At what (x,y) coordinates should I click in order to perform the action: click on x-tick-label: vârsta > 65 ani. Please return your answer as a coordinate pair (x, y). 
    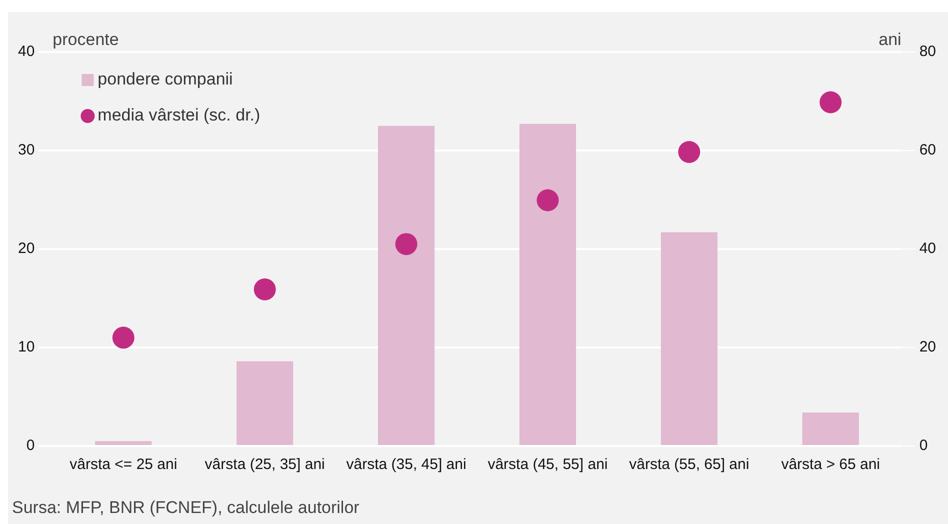
    Looking at the image, I should click on (830, 465).